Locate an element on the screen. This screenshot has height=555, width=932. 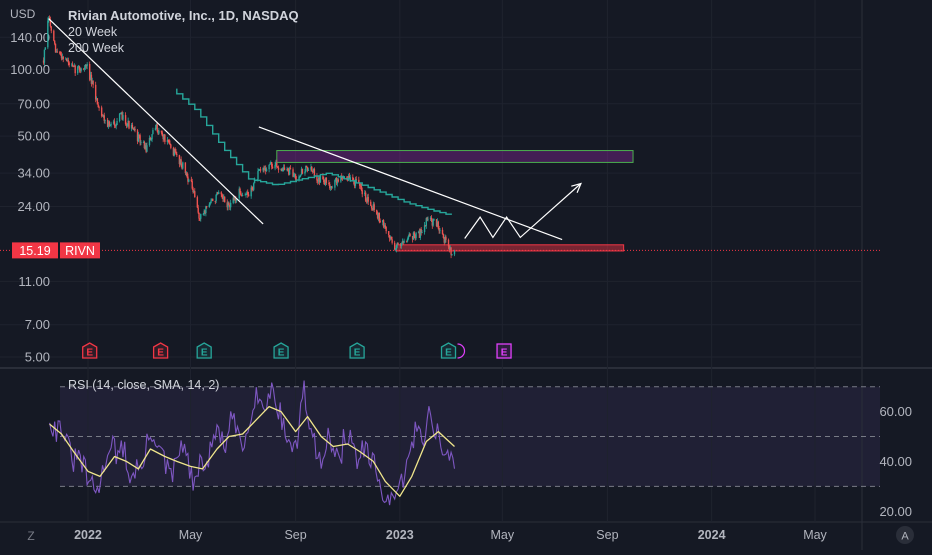
currency-label: USD is located at coordinates (23, 14).